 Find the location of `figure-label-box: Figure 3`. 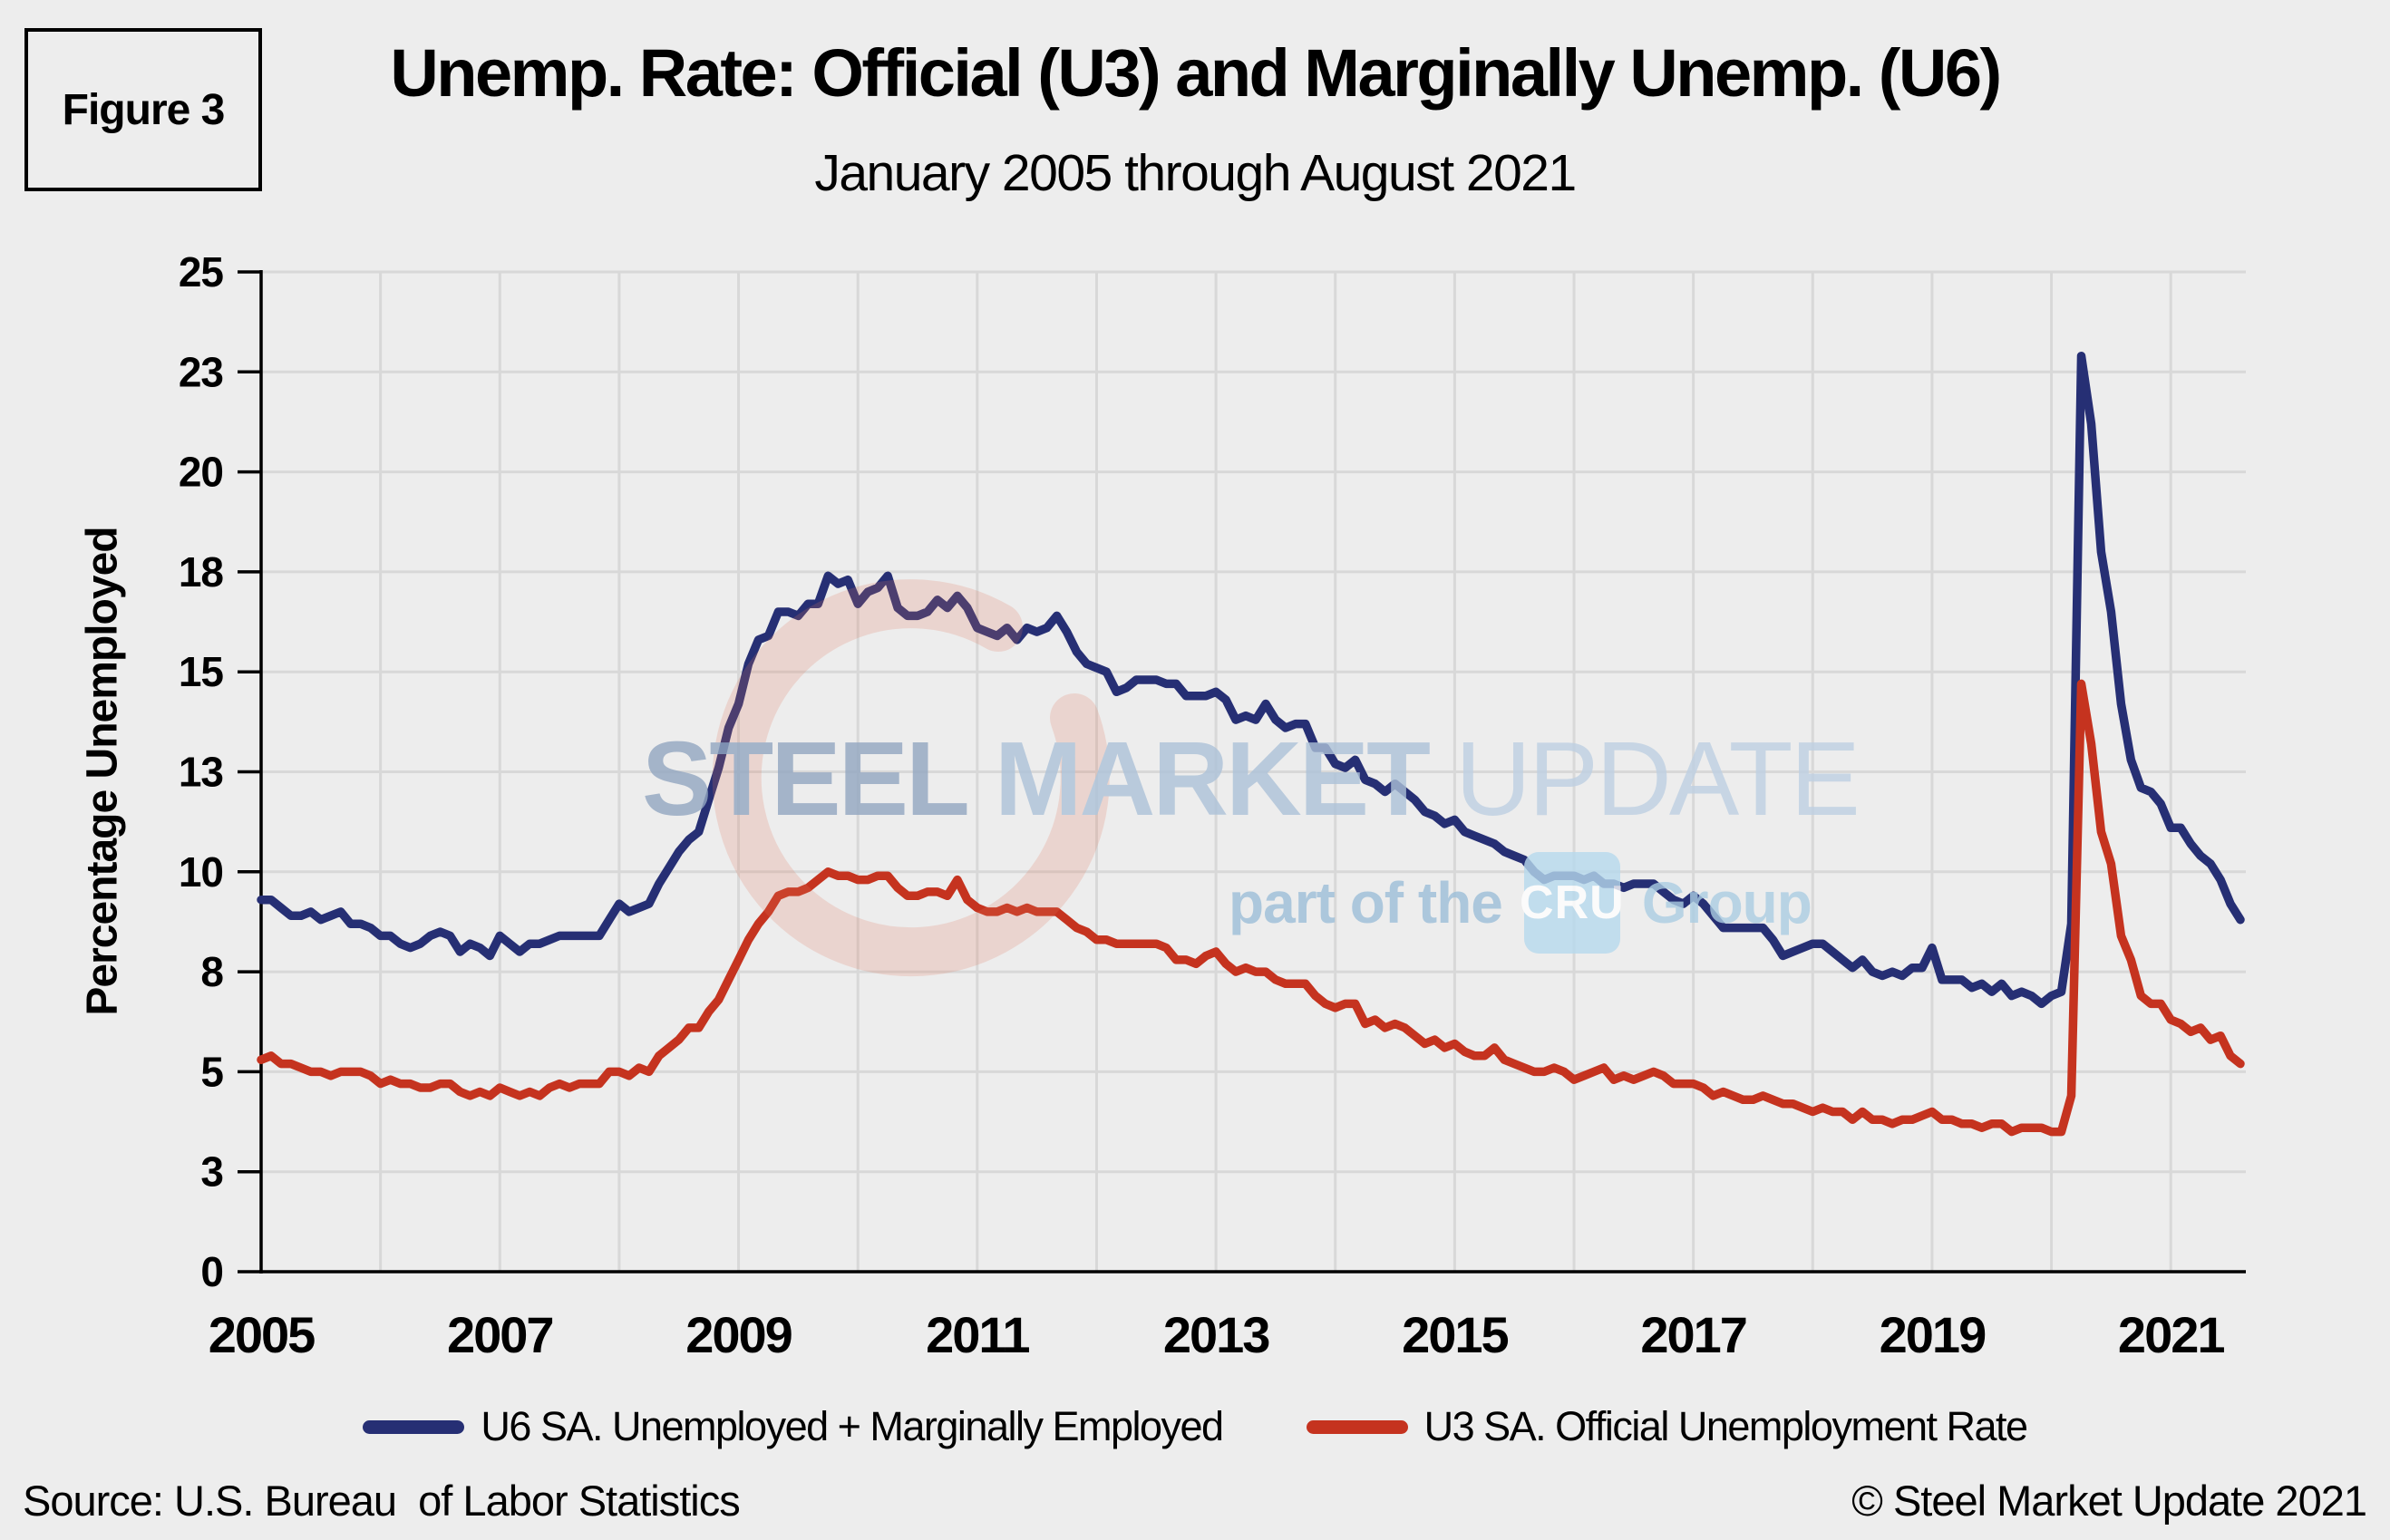

figure-label-box: Figure 3 is located at coordinates (143, 109).